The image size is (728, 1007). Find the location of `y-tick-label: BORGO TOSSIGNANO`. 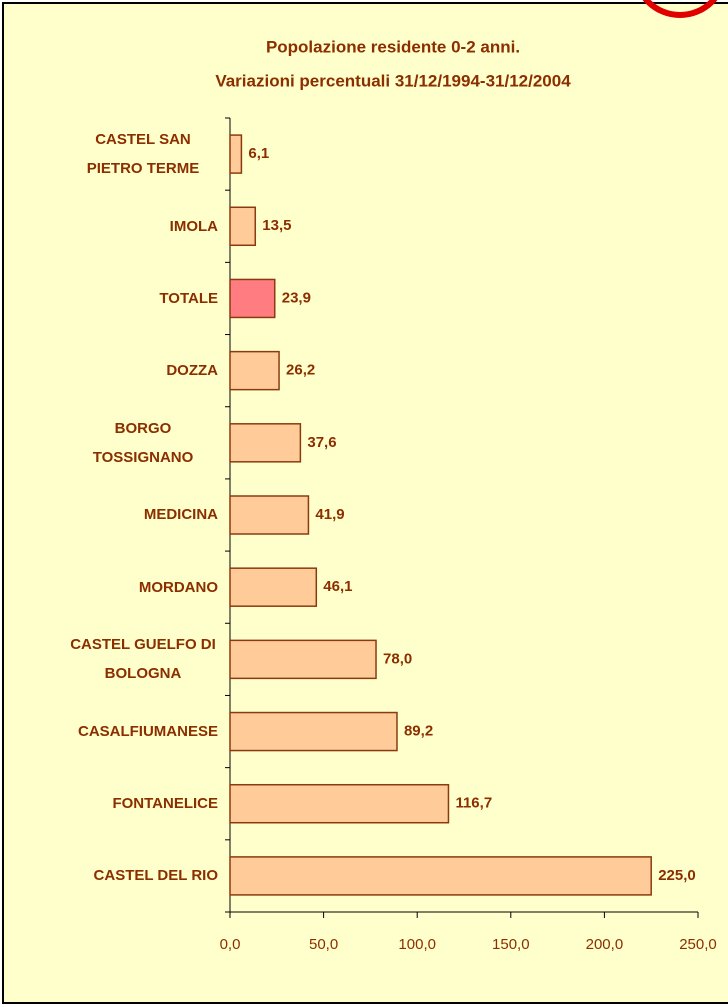

y-tick-label: BORGO TOSSIGNANO is located at coordinates (143, 442).